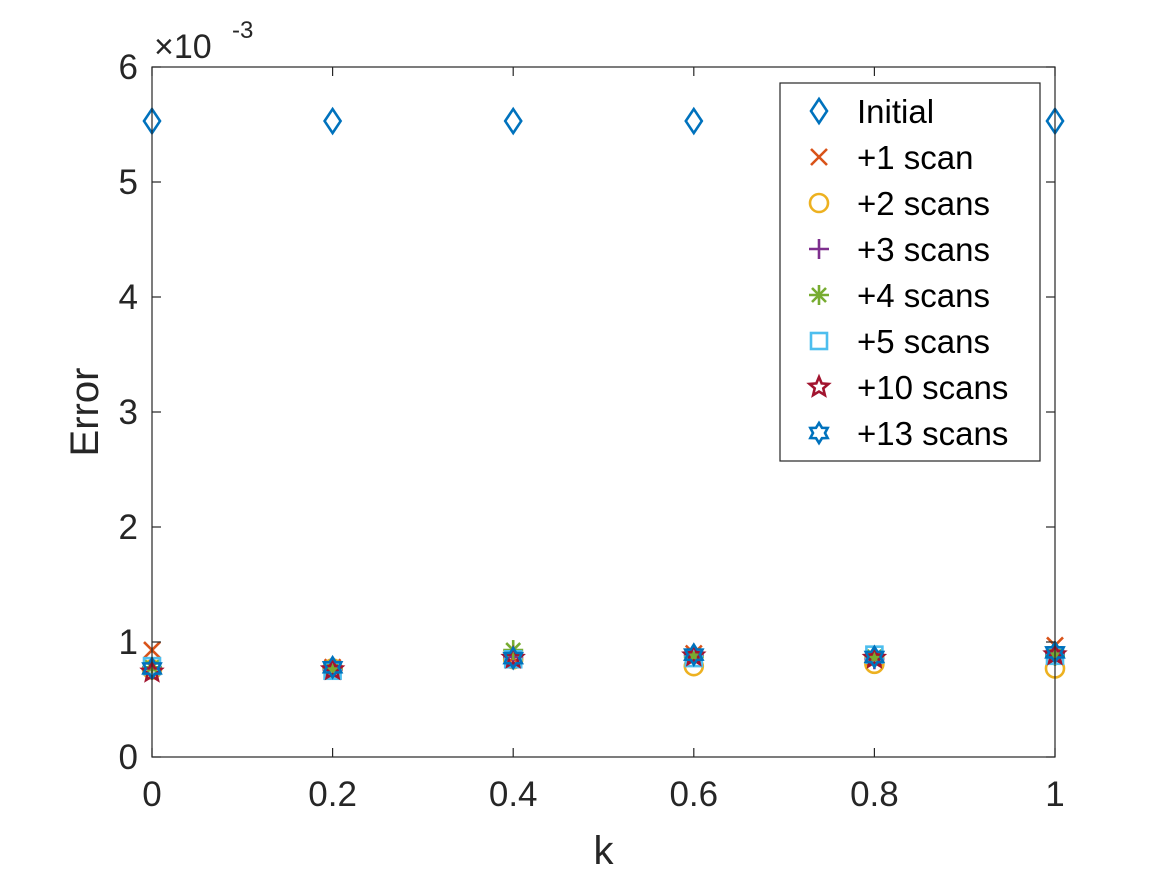 Image resolution: width=1167 pixels, height=875 pixels. What do you see at coordinates (128, 412) in the screenshot?
I see `y-tick-label: 3` at bounding box center [128, 412].